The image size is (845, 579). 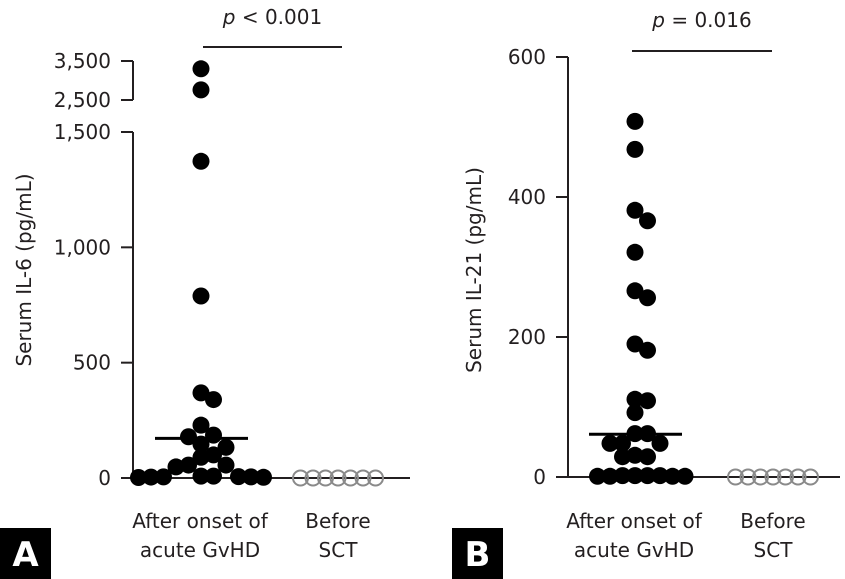 I want to click on y-axis-label: Serum IL-6 (pg/mL), so click(x=24, y=269).